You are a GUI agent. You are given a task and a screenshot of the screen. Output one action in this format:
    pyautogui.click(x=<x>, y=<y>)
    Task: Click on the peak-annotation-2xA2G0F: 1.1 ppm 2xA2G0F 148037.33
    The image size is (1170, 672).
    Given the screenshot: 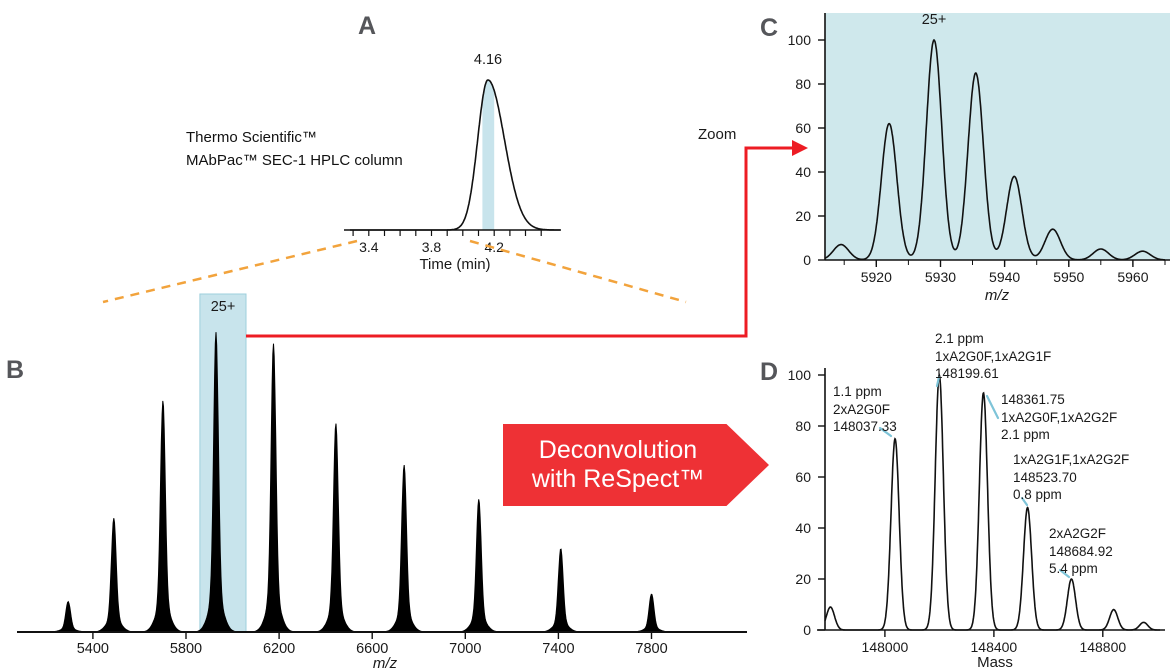 What is the action you would take?
    pyautogui.click(x=865, y=409)
    